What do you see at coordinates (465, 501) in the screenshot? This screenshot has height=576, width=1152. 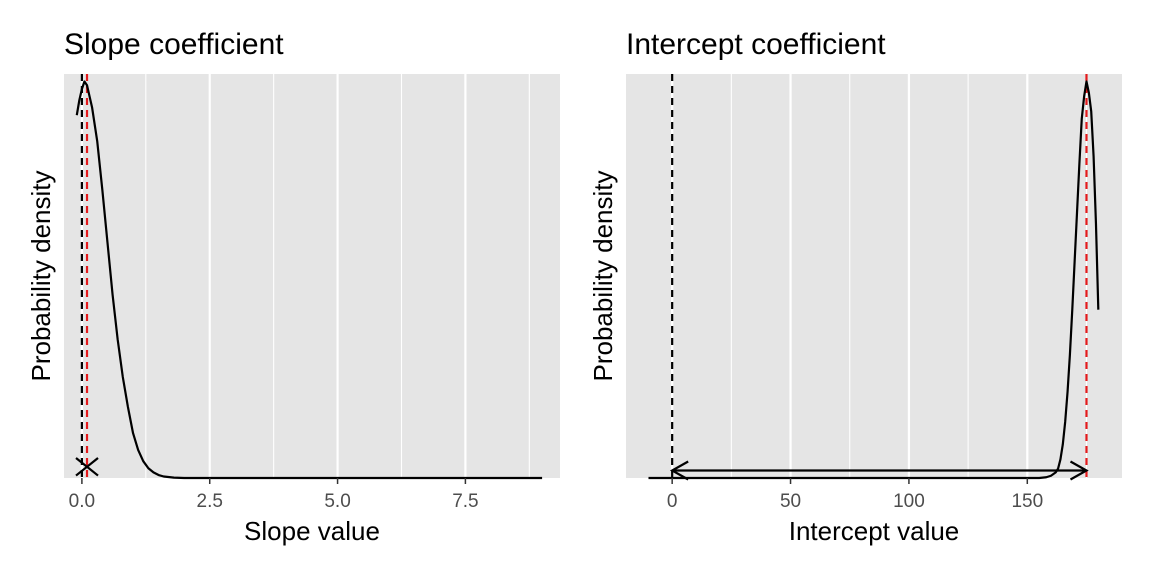 I see `x-tick-label: 7.5` at bounding box center [465, 501].